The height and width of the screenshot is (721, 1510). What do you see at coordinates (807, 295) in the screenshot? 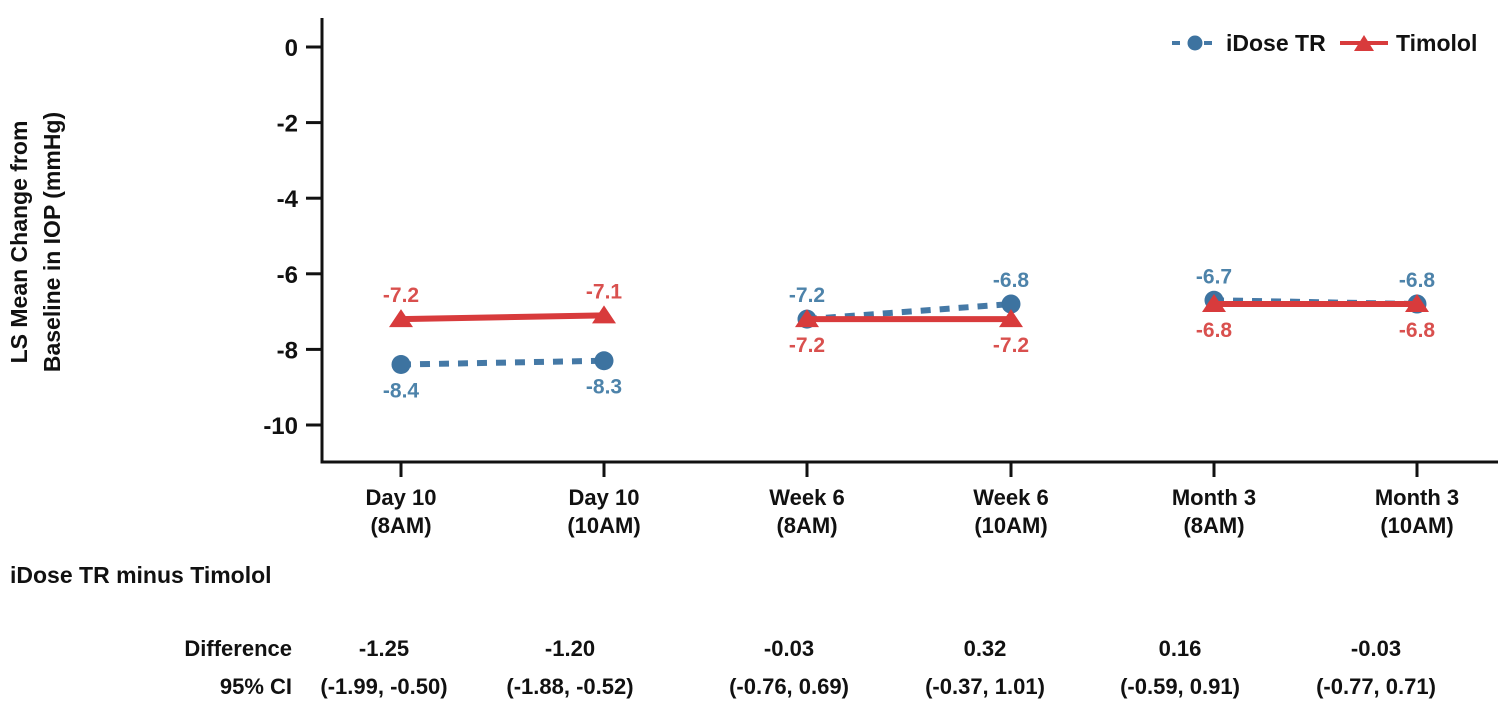
I see `point-label-idose-tr: -7.2` at bounding box center [807, 295].